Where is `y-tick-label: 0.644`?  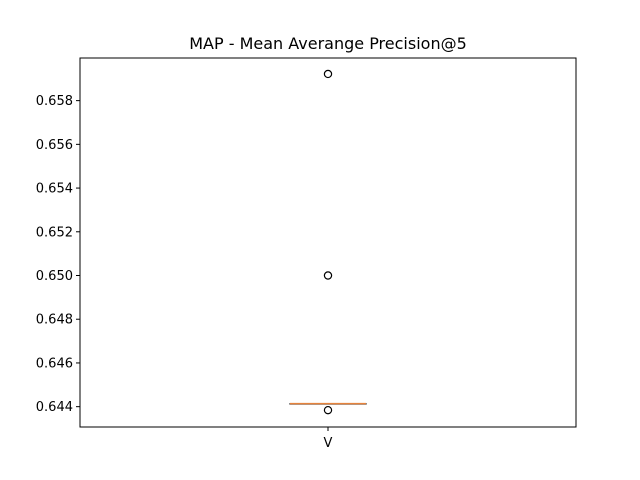
y-tick-label: 0.644 is located at coordinates (54, 407).